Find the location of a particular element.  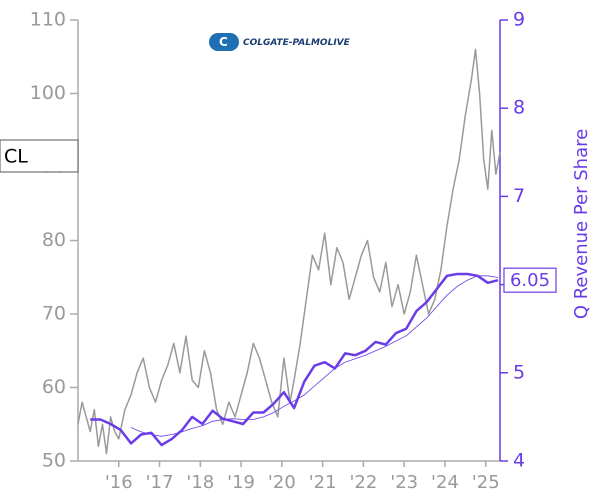

x-tick-label: '22 is located at coordinates (363, 482).